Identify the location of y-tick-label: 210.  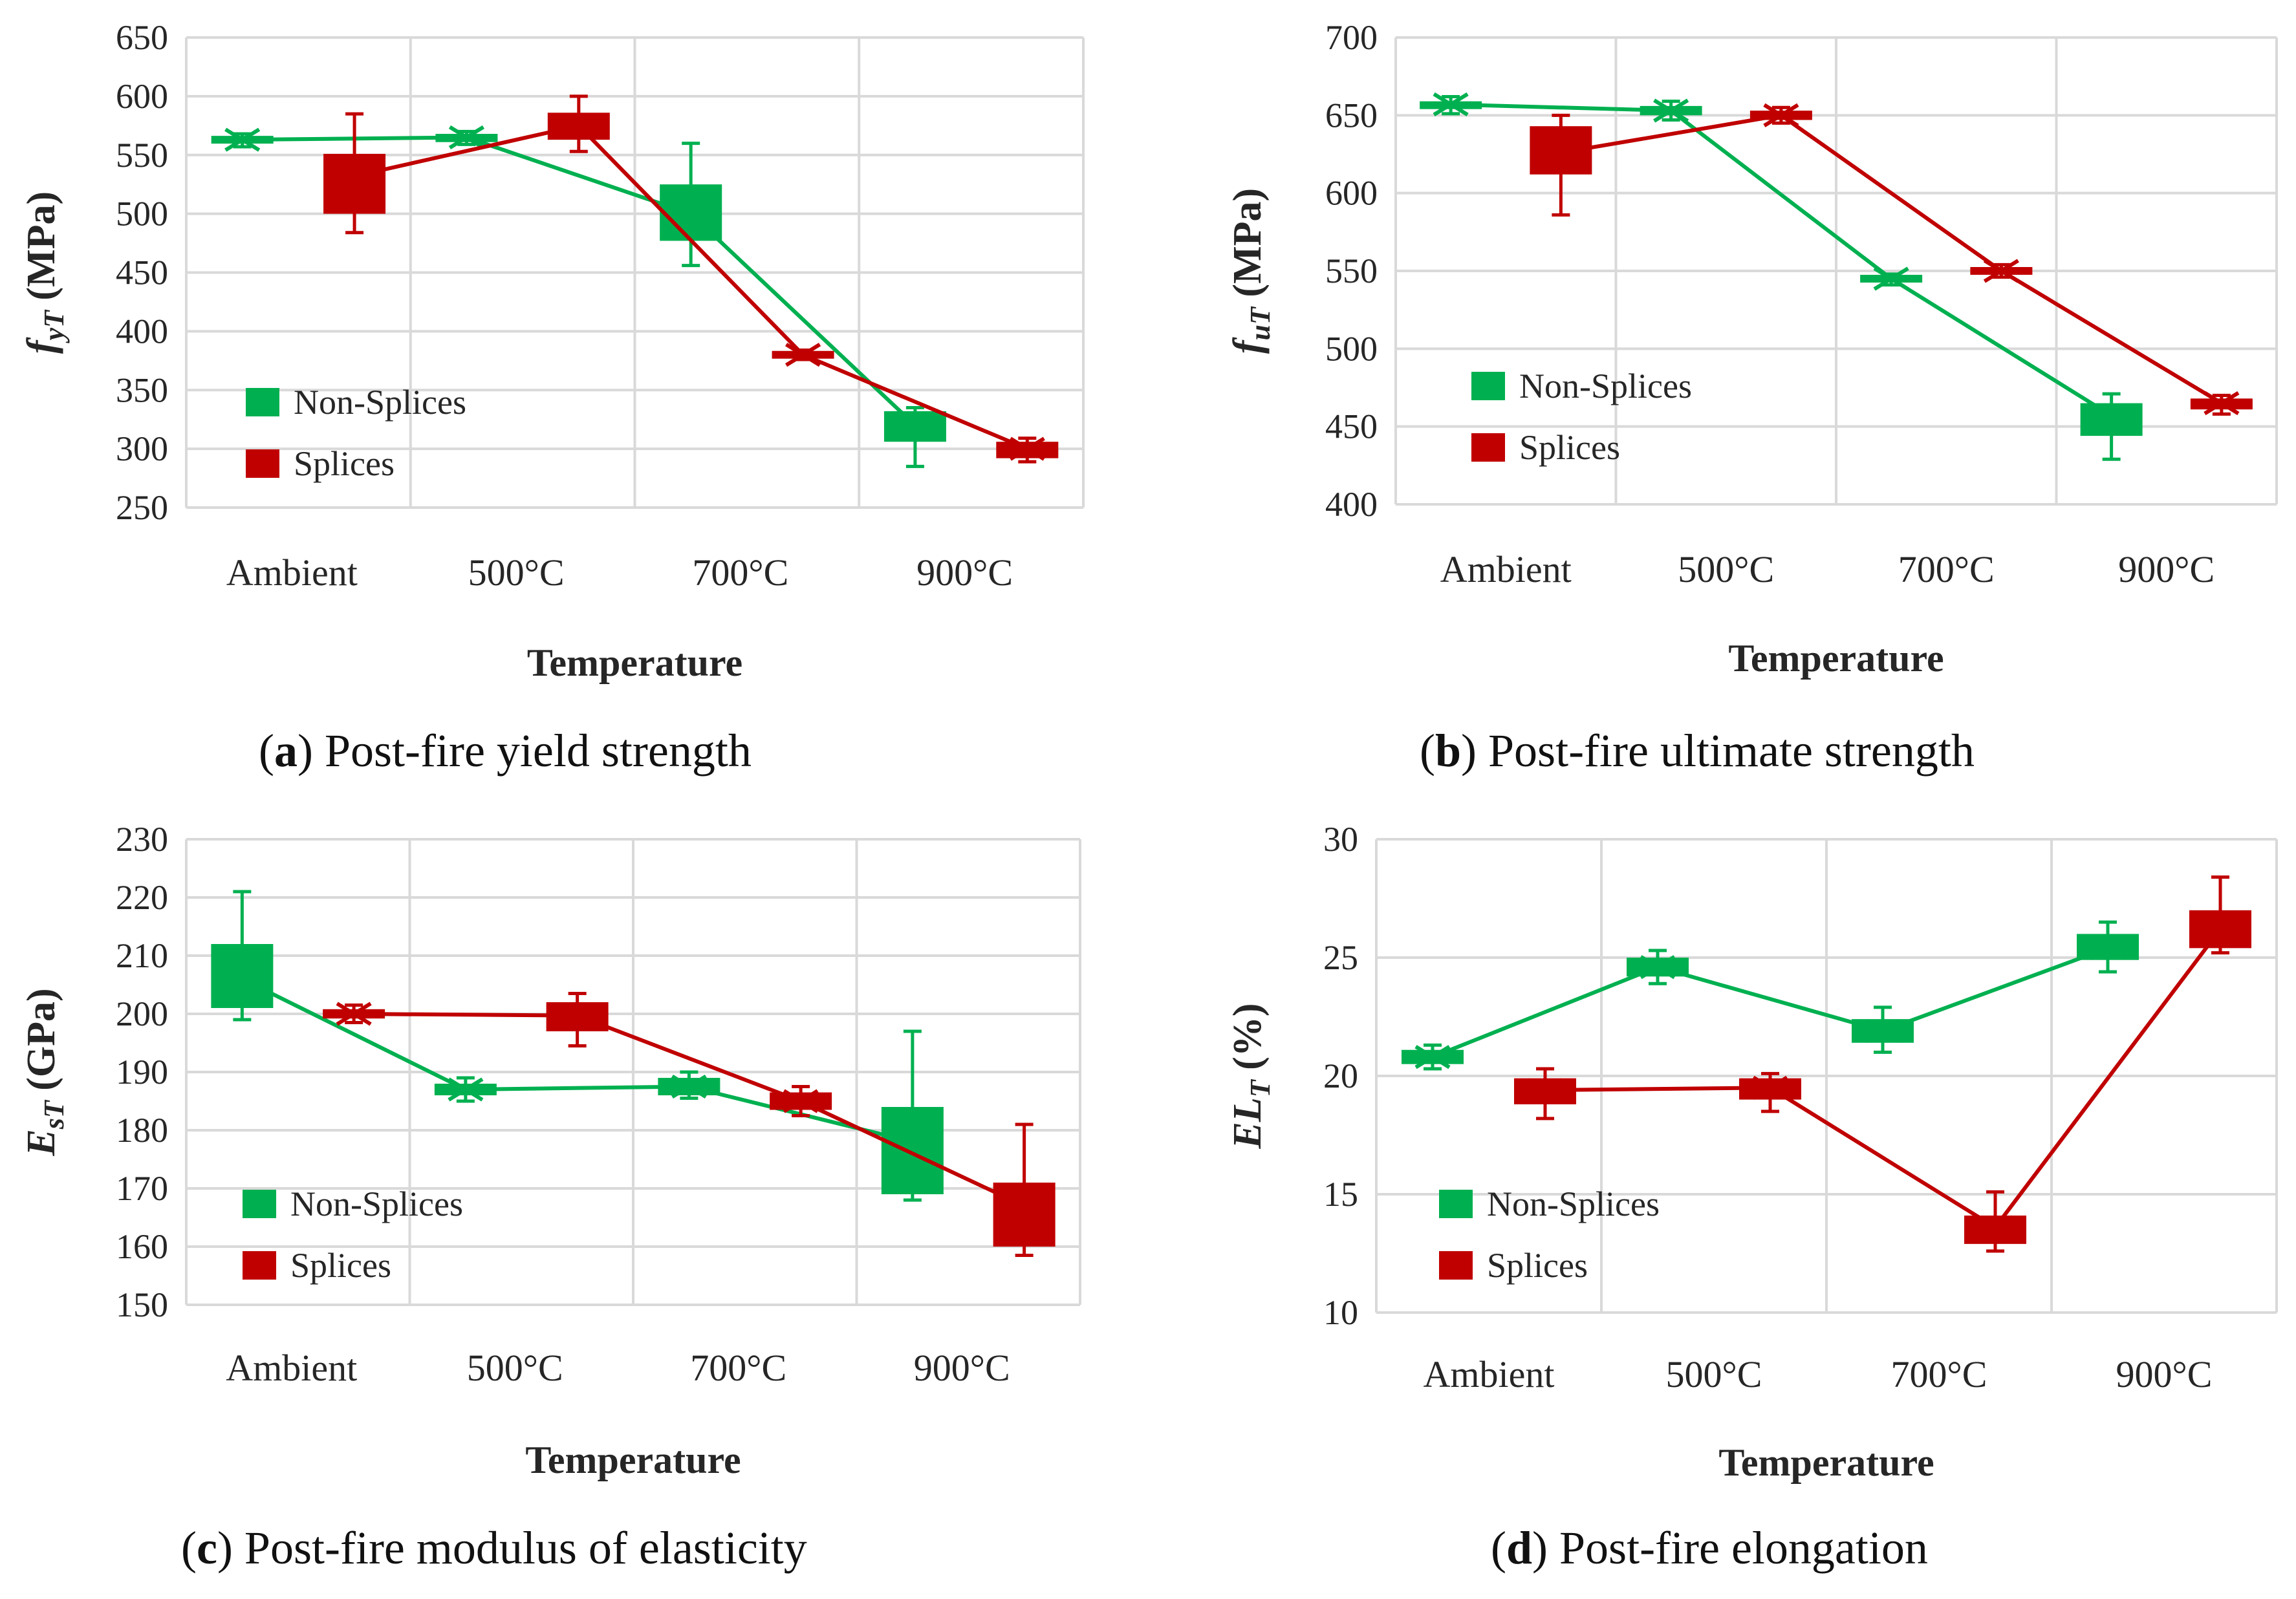
(142, 955).